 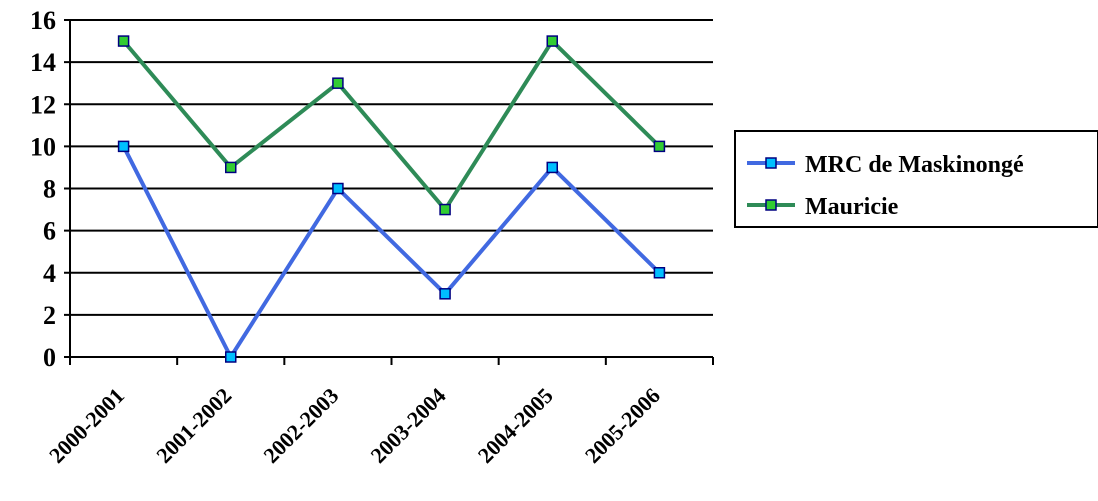 I want to click on y-tick-label: 4, so click(x=49, y=273).